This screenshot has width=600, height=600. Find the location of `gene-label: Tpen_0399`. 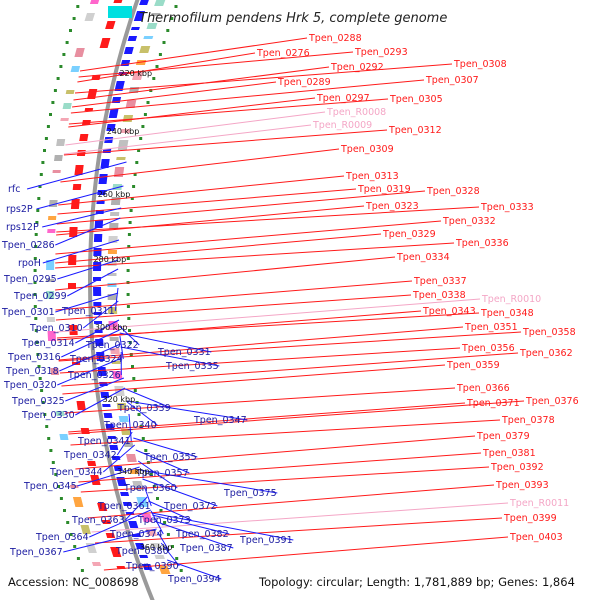

gene-label: Tpen_0399 is located at coordinates (530, 518).